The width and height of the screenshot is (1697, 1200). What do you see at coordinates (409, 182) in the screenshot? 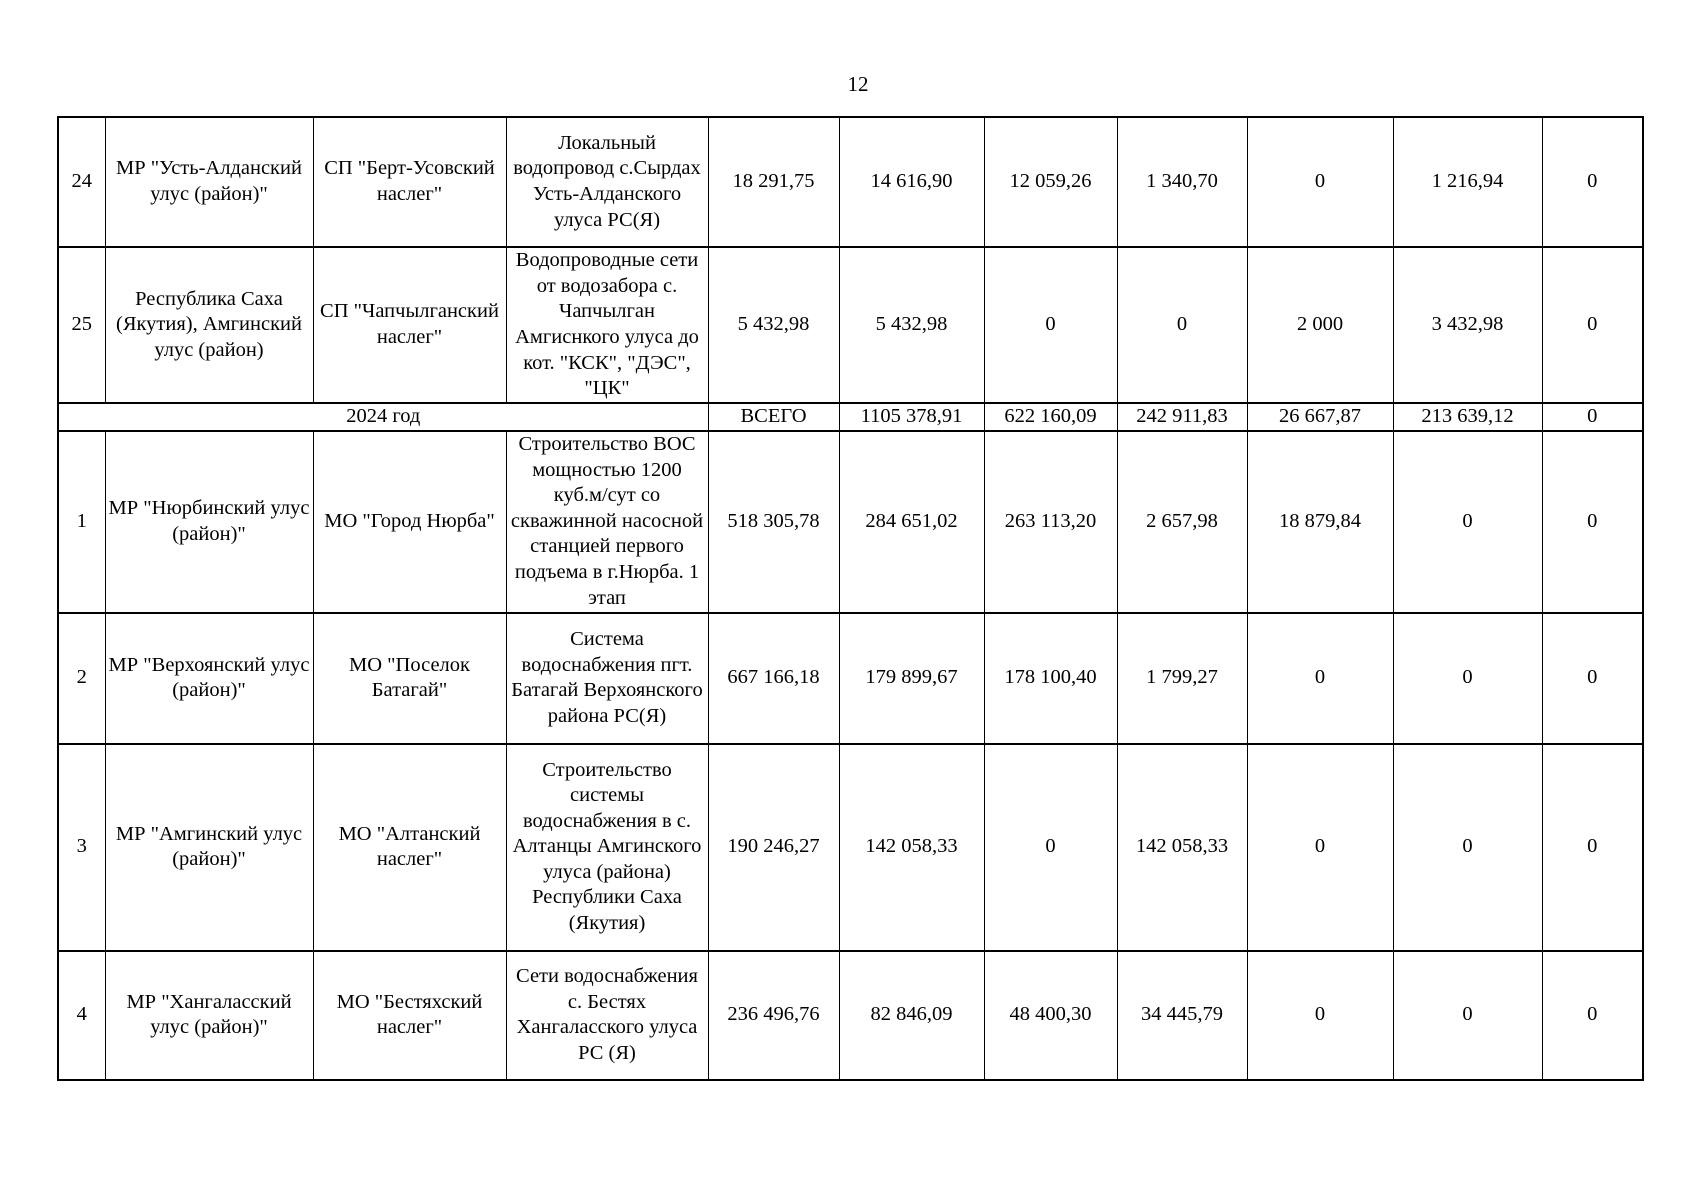
I see `settlement-cell: СП "Берт-Усовский наслег"` at bounding box center [409, 182].